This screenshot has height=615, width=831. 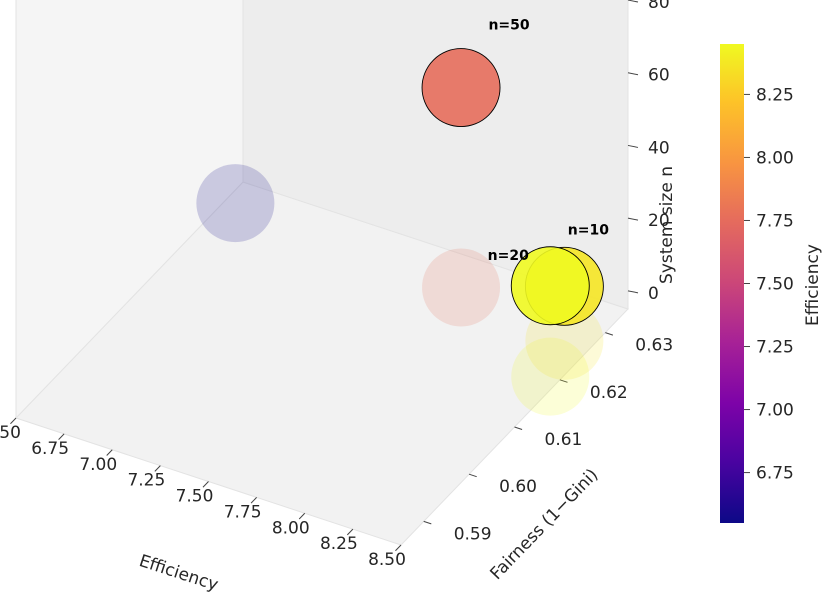 I want to click on x-tick-label: 6.75, so click(x=50, y=449).